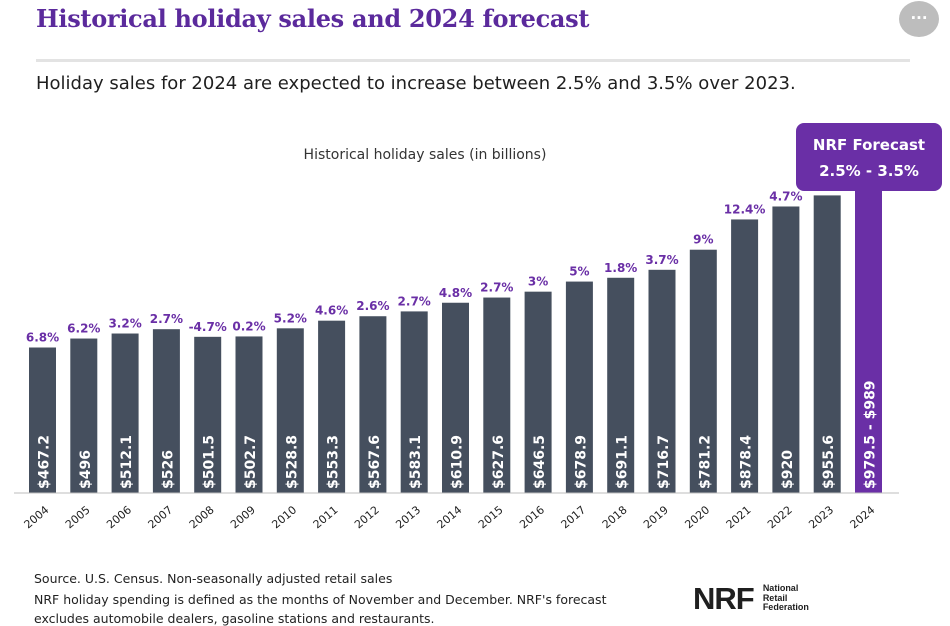  I want to click on more-options-button: ···, so click(919, 19).